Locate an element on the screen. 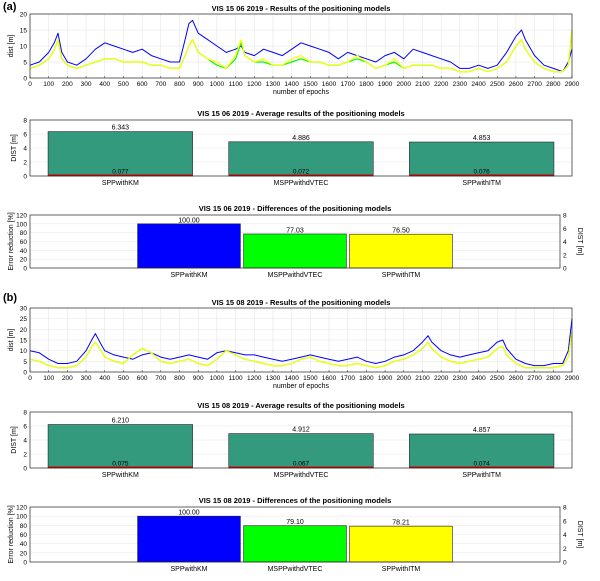  a-line-ytick-label: 15 is located at coordinates (24, 31).